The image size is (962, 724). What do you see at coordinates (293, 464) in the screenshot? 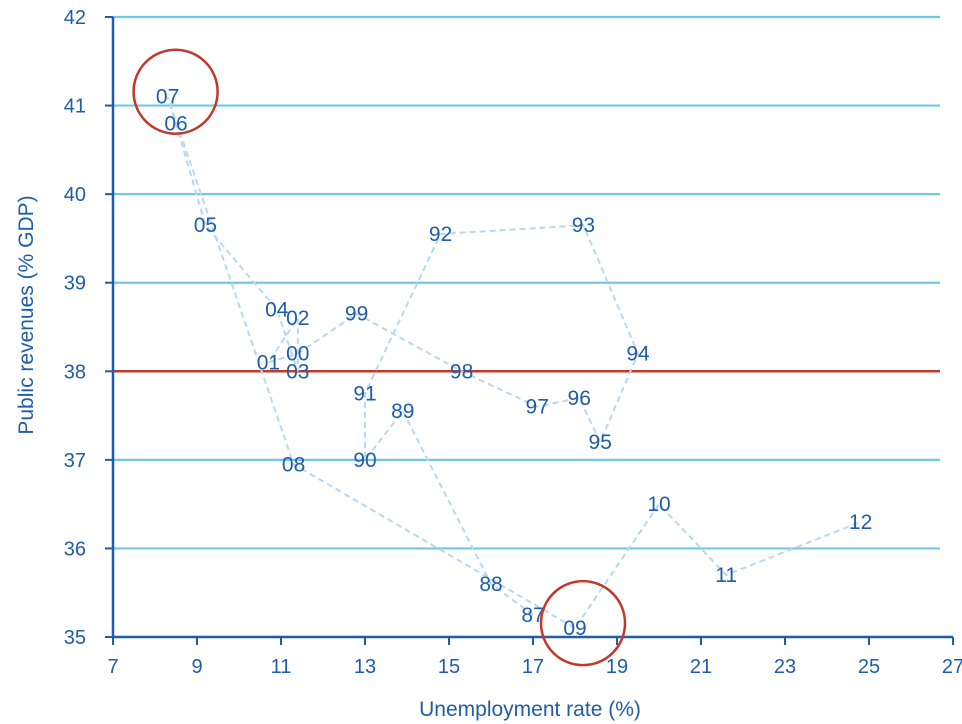
I see `point-label-08: 08` at bounding box center [293, 464].